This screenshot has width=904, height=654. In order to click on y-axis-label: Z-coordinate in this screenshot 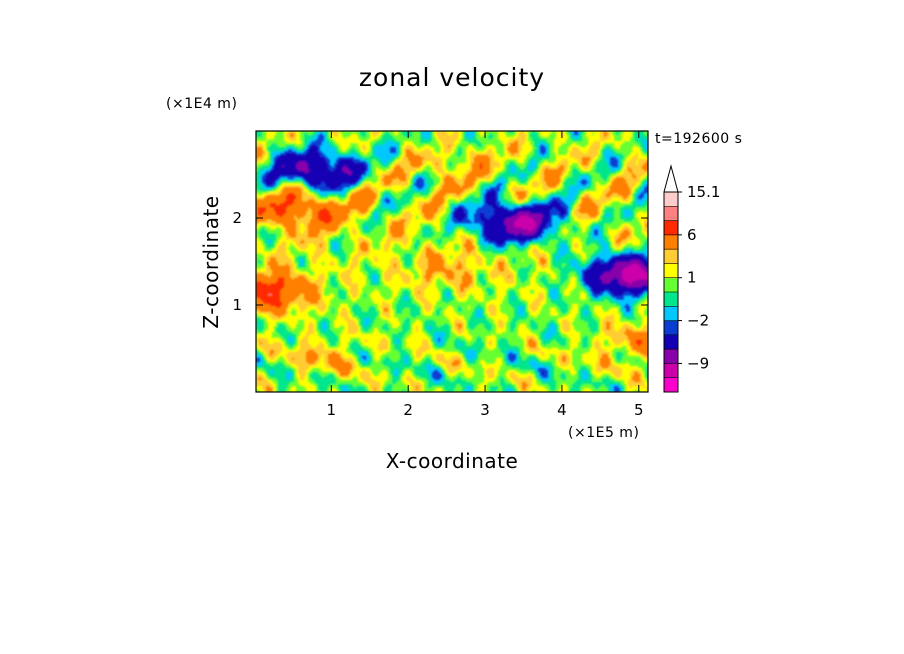, I will do `click(211, 261)`.